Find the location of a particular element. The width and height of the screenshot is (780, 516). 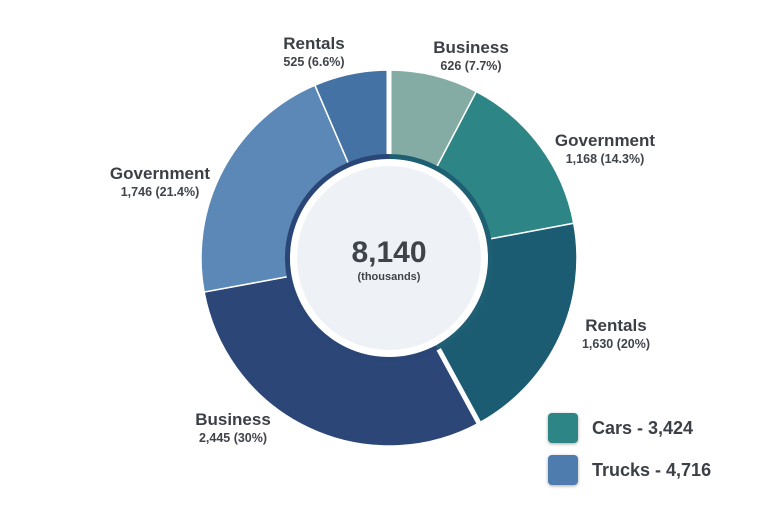

center-unit: (thousands) is located at coordinates (389, 277).